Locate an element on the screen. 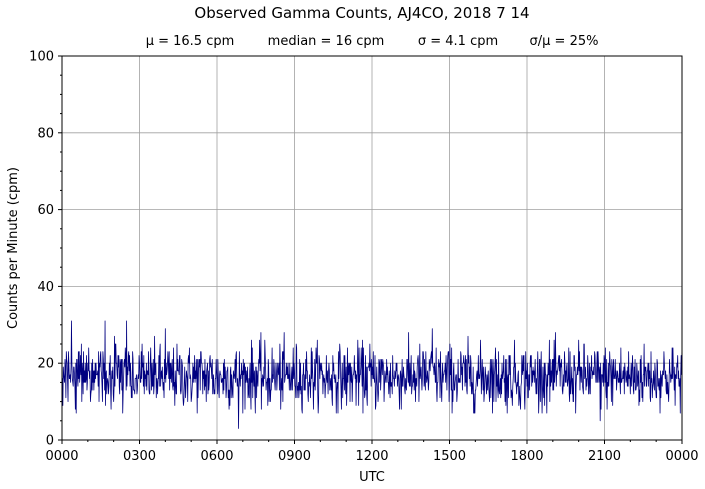 This screenshot has width=705, height=489. x-tick-label: 2100 is located at coordinates (604, 456).